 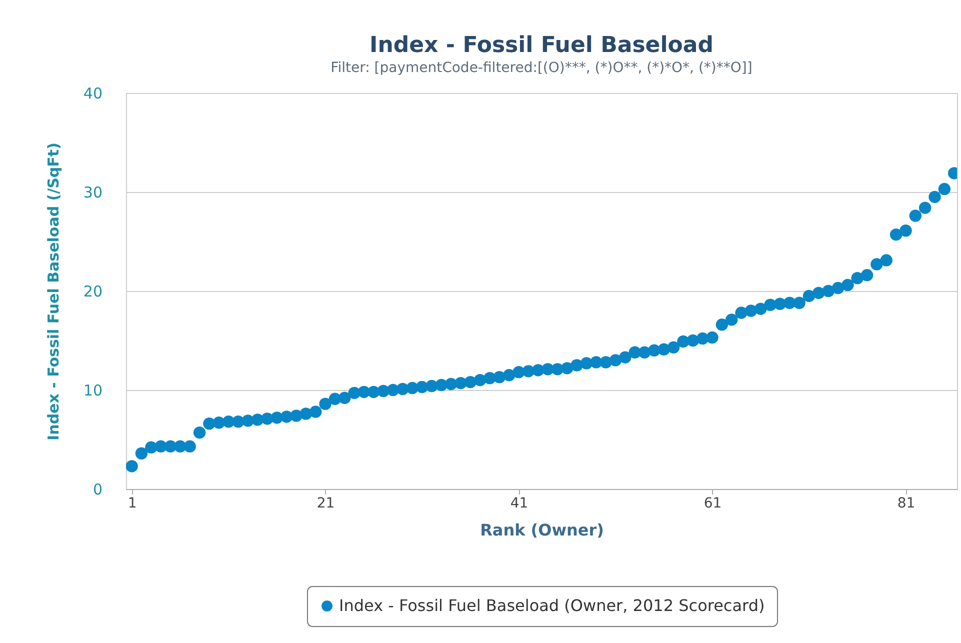 I want to click on legend-label: Index - Fossil Fuel Baseload (Owner, 2012 Scorecard), so click(x=552, y=605).